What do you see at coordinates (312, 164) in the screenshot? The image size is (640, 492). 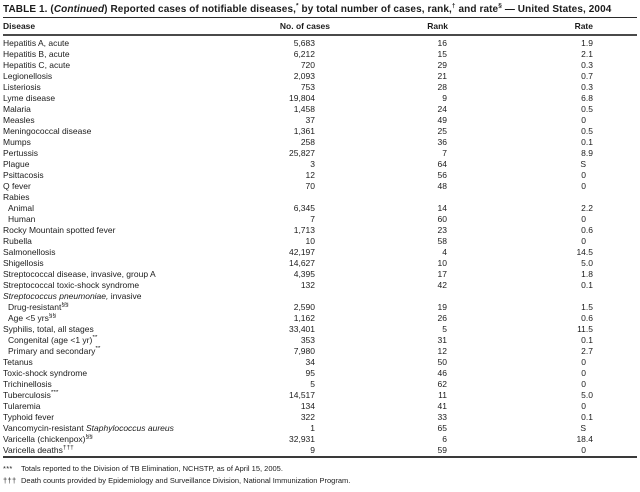 I see `cases-value: 3` at bounding box center [312, 164].